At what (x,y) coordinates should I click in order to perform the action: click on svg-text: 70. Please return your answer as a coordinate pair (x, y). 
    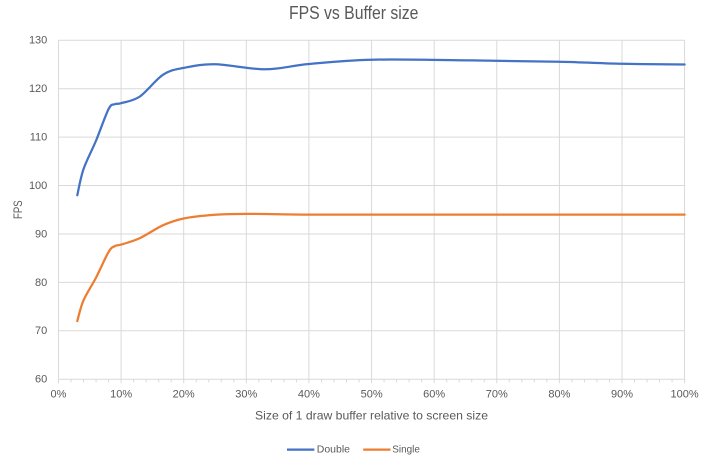
    Looking at the image, I should click on (41, 331).